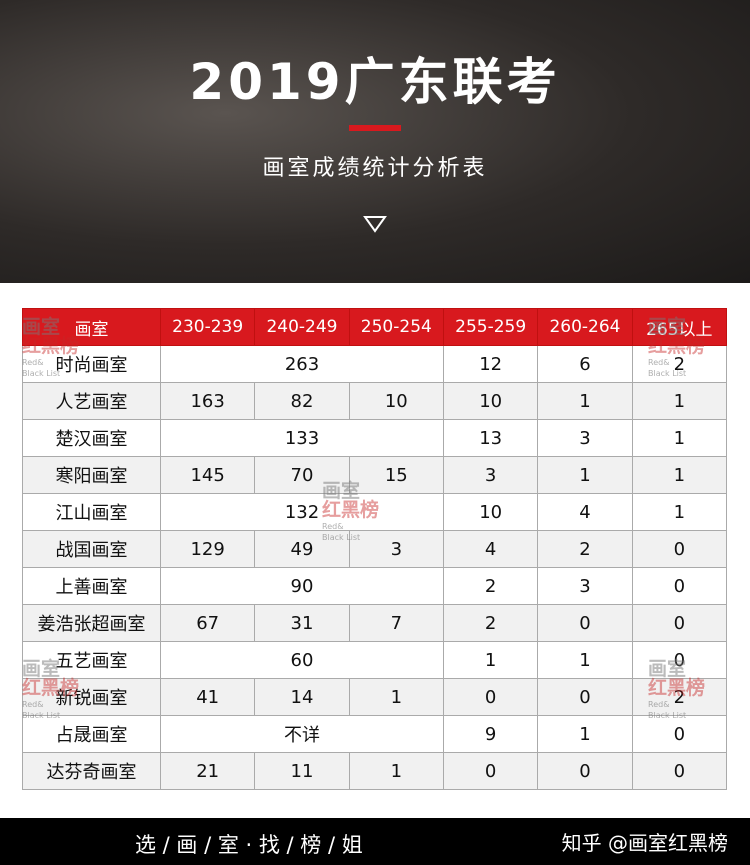 This screenshot has width=750, height=865. I want to click on count-cell: 11, so click(302, 771).